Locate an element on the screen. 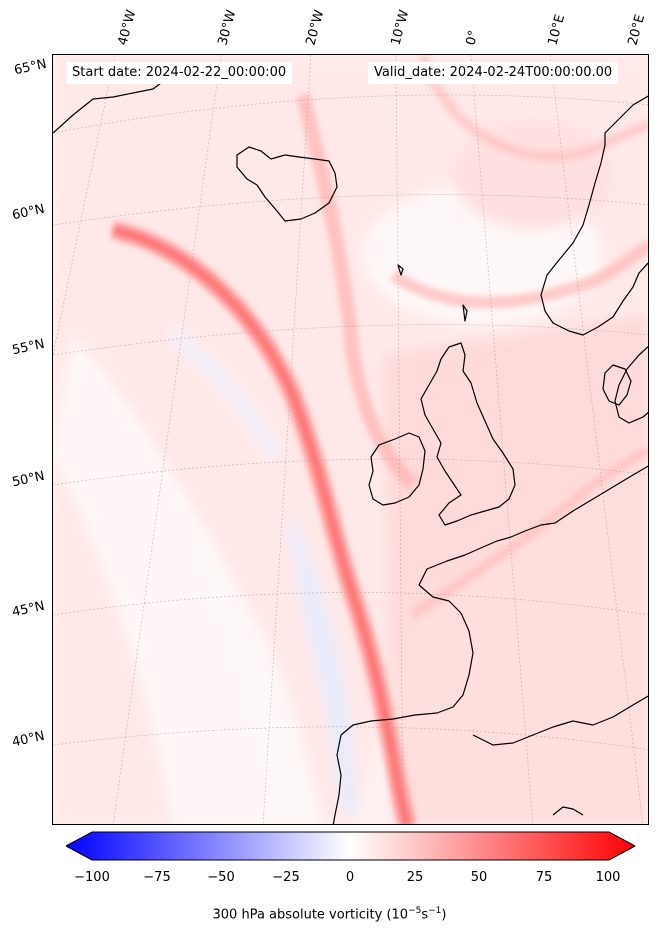  lon-label-10e: 10°E is located at coordinates (557, 30).